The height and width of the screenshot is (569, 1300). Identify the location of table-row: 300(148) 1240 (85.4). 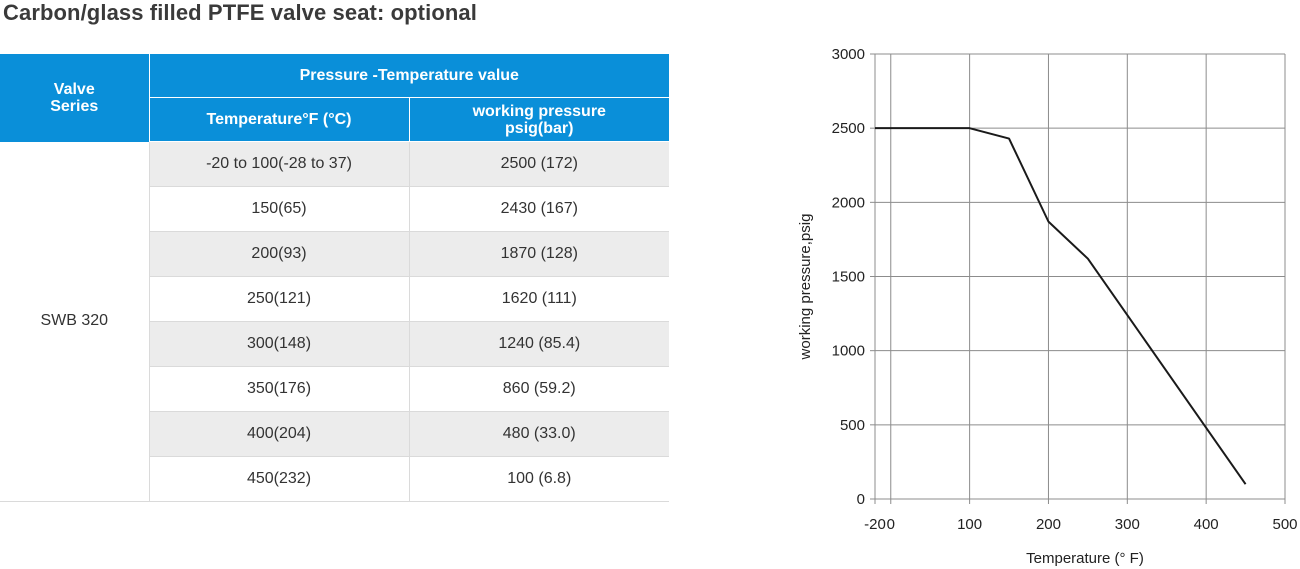
(335, 344).